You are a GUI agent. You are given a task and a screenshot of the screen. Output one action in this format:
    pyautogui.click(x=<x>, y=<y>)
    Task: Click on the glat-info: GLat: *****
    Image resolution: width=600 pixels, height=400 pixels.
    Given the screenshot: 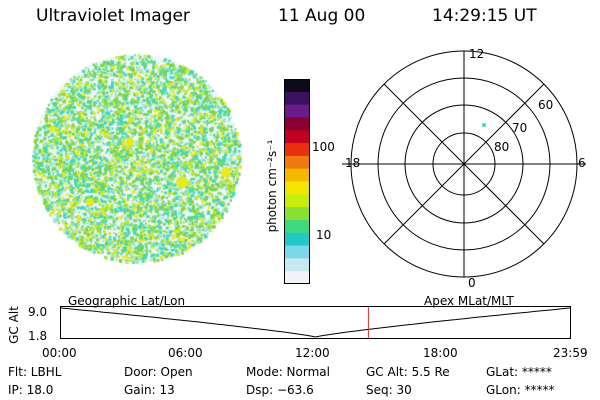 What is the action you would take?
    pyautogui.click(x=519, y=372)
    